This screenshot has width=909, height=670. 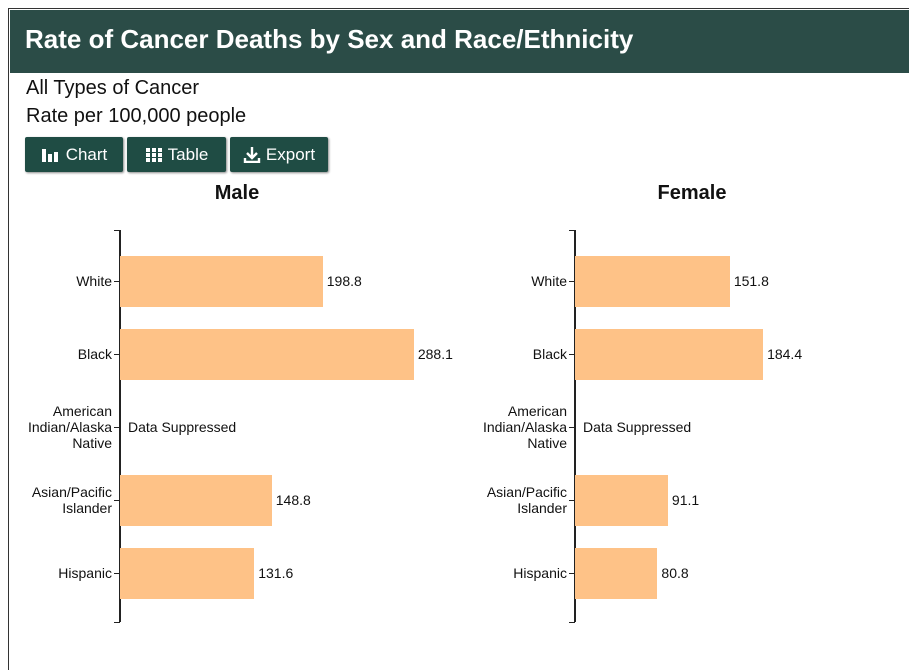 What do you see at coordinates (49, 155) in the screenshot?
I see `chart-icon` at bounding box center [49, 155].